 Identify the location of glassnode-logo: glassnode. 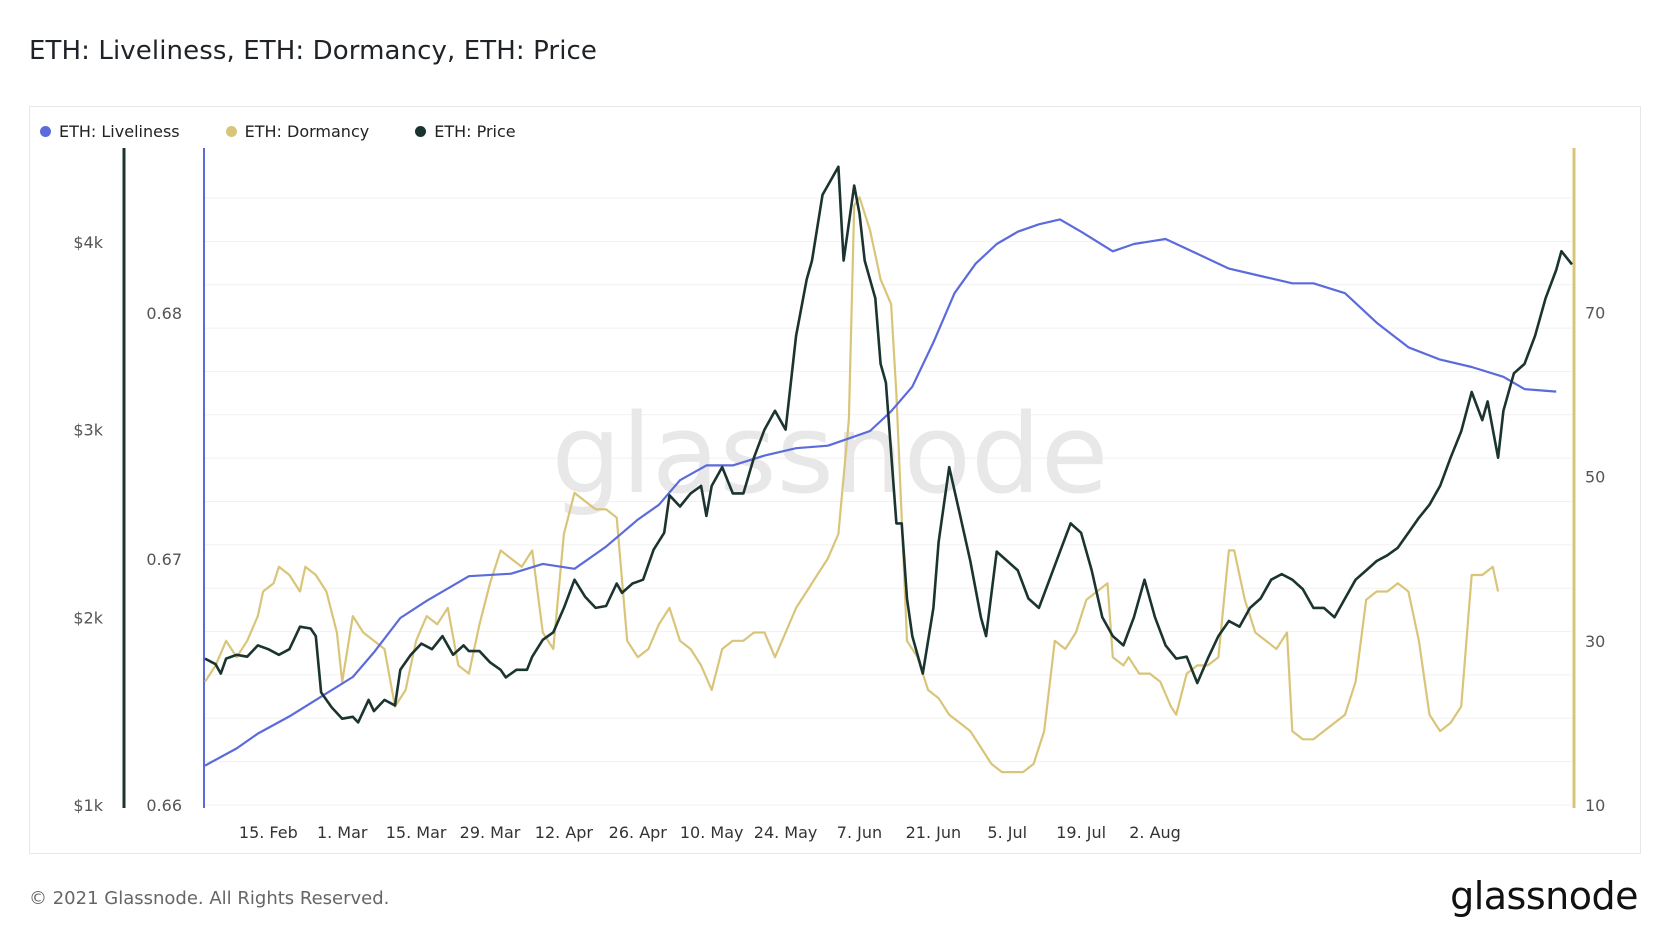
(1544, 896).